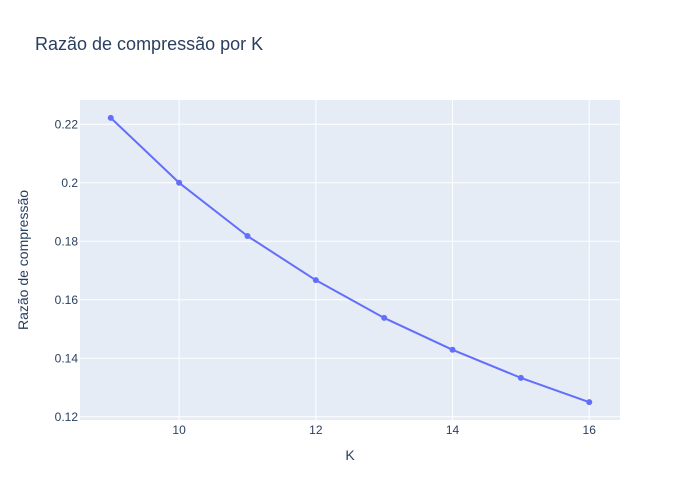 This screenshot has width=700, height=500. I want to click on x-tick-label: 10, so click(179, 430).